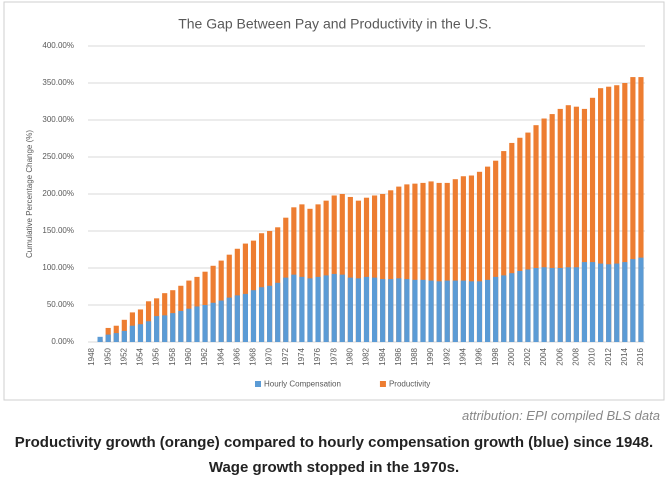  Describe the element at coordinates (608, 356) in the screenshot. I see `x-tick-label: 2012` at that location.